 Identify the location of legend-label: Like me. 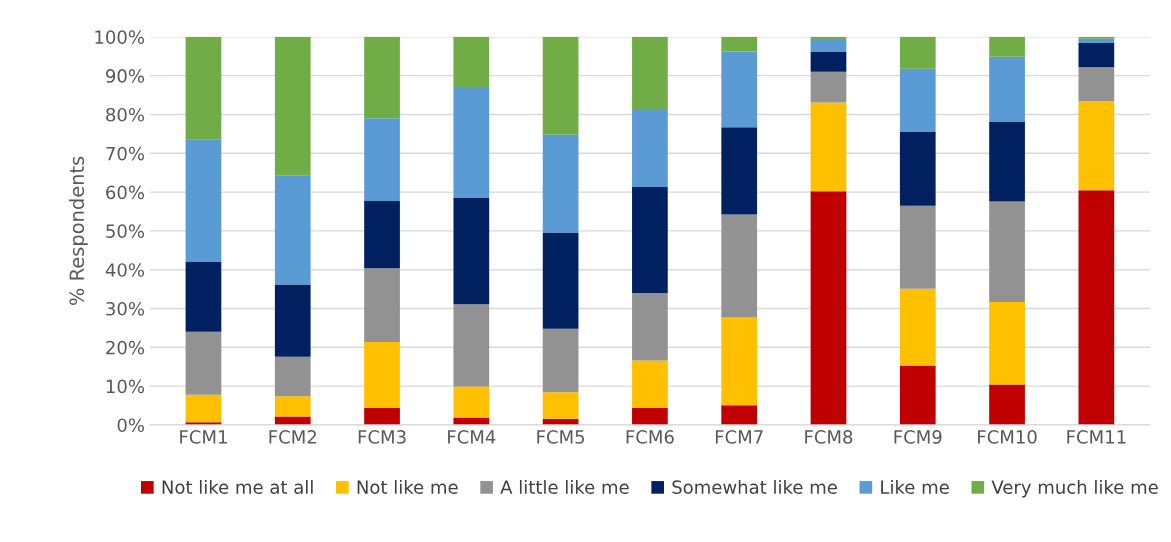
(915, 486).